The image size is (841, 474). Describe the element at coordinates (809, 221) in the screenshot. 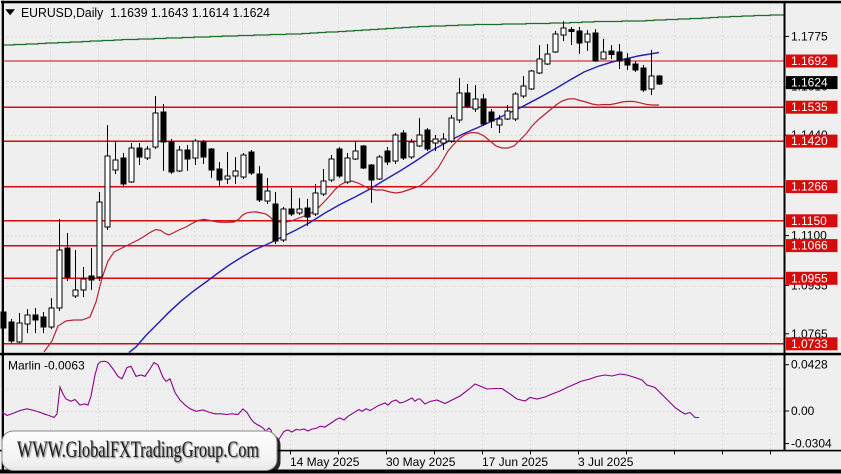

I see `svg-text: 1.1150` at that location.